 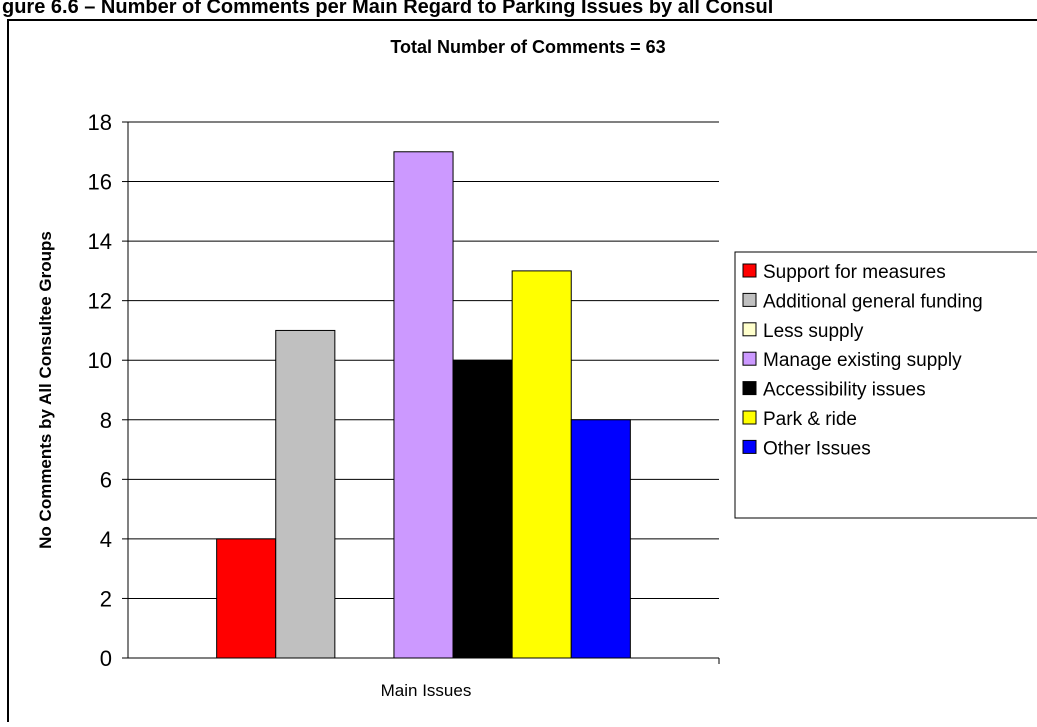 What do you see at coordinates (482, 509) in the screenshot?
I see `bar-accessibility-issues` at bounding box center [482, 509].